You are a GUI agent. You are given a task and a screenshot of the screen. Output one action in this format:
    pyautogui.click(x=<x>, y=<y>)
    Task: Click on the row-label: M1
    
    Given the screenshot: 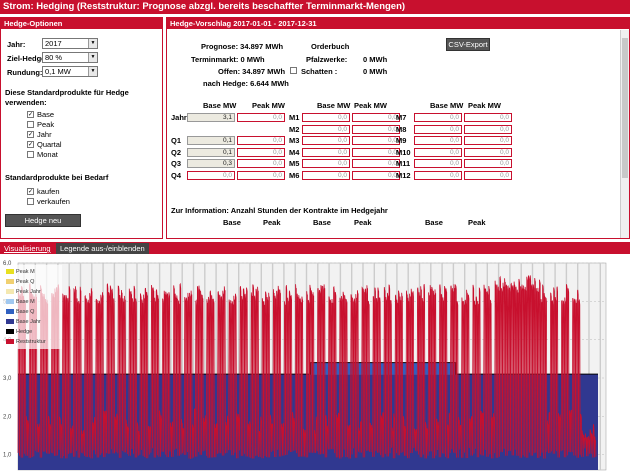 What is the action you would take?
    pyautogui.click(x=294, y=117)
    